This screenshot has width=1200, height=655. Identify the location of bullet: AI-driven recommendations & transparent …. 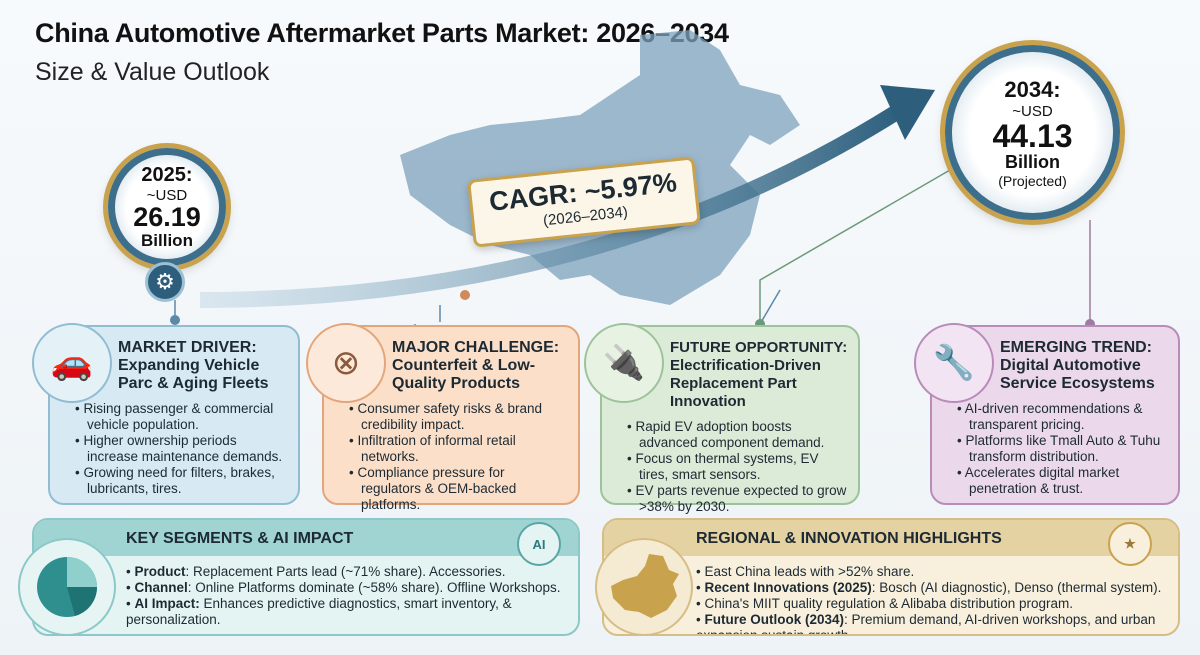
(1062, 417).